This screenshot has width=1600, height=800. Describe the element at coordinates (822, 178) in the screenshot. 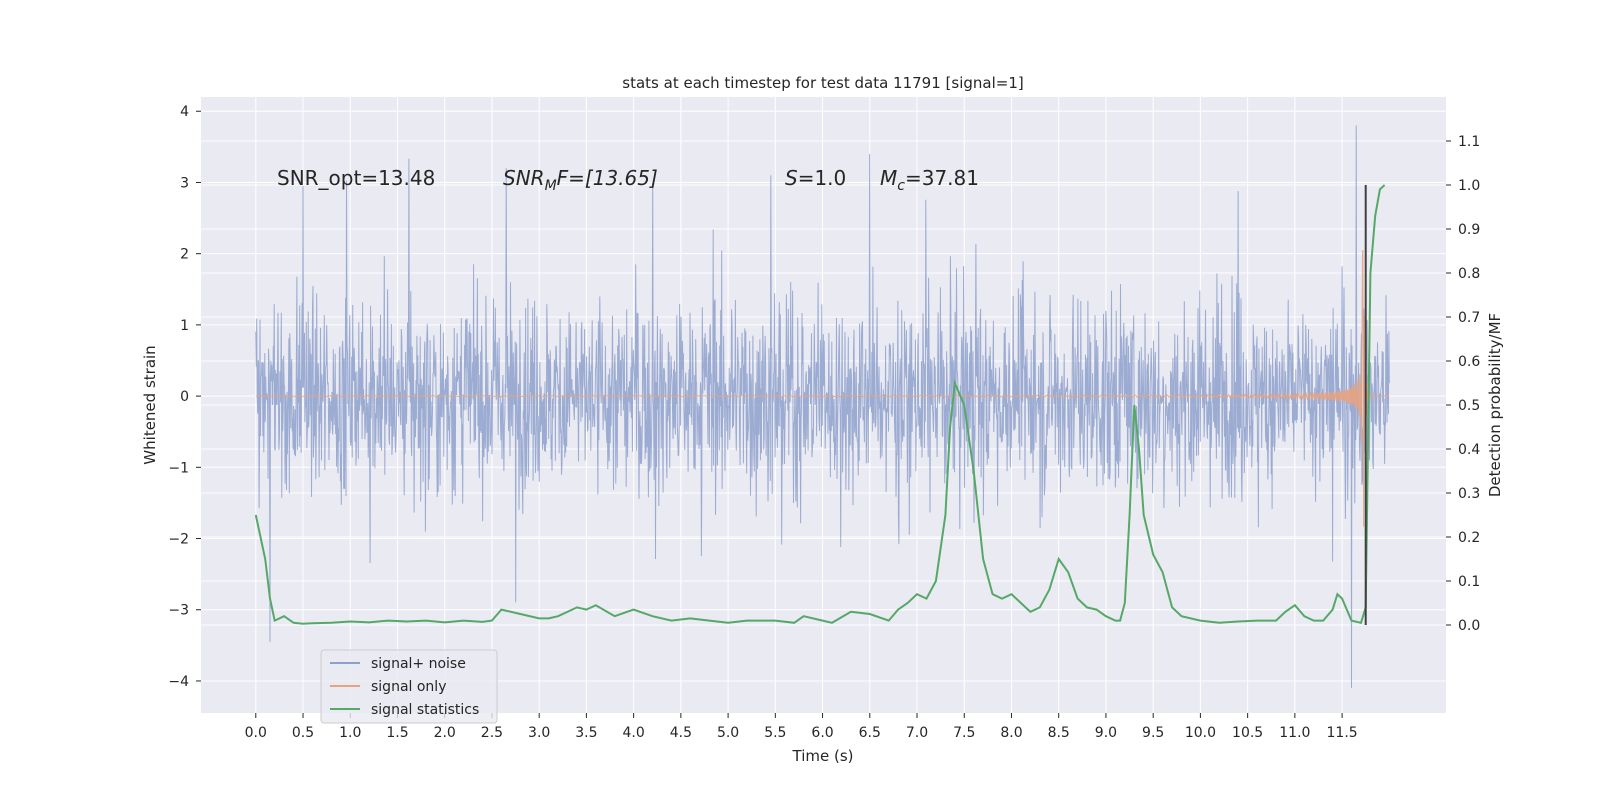

I see `annotation-s-val: =1.0` at that location.